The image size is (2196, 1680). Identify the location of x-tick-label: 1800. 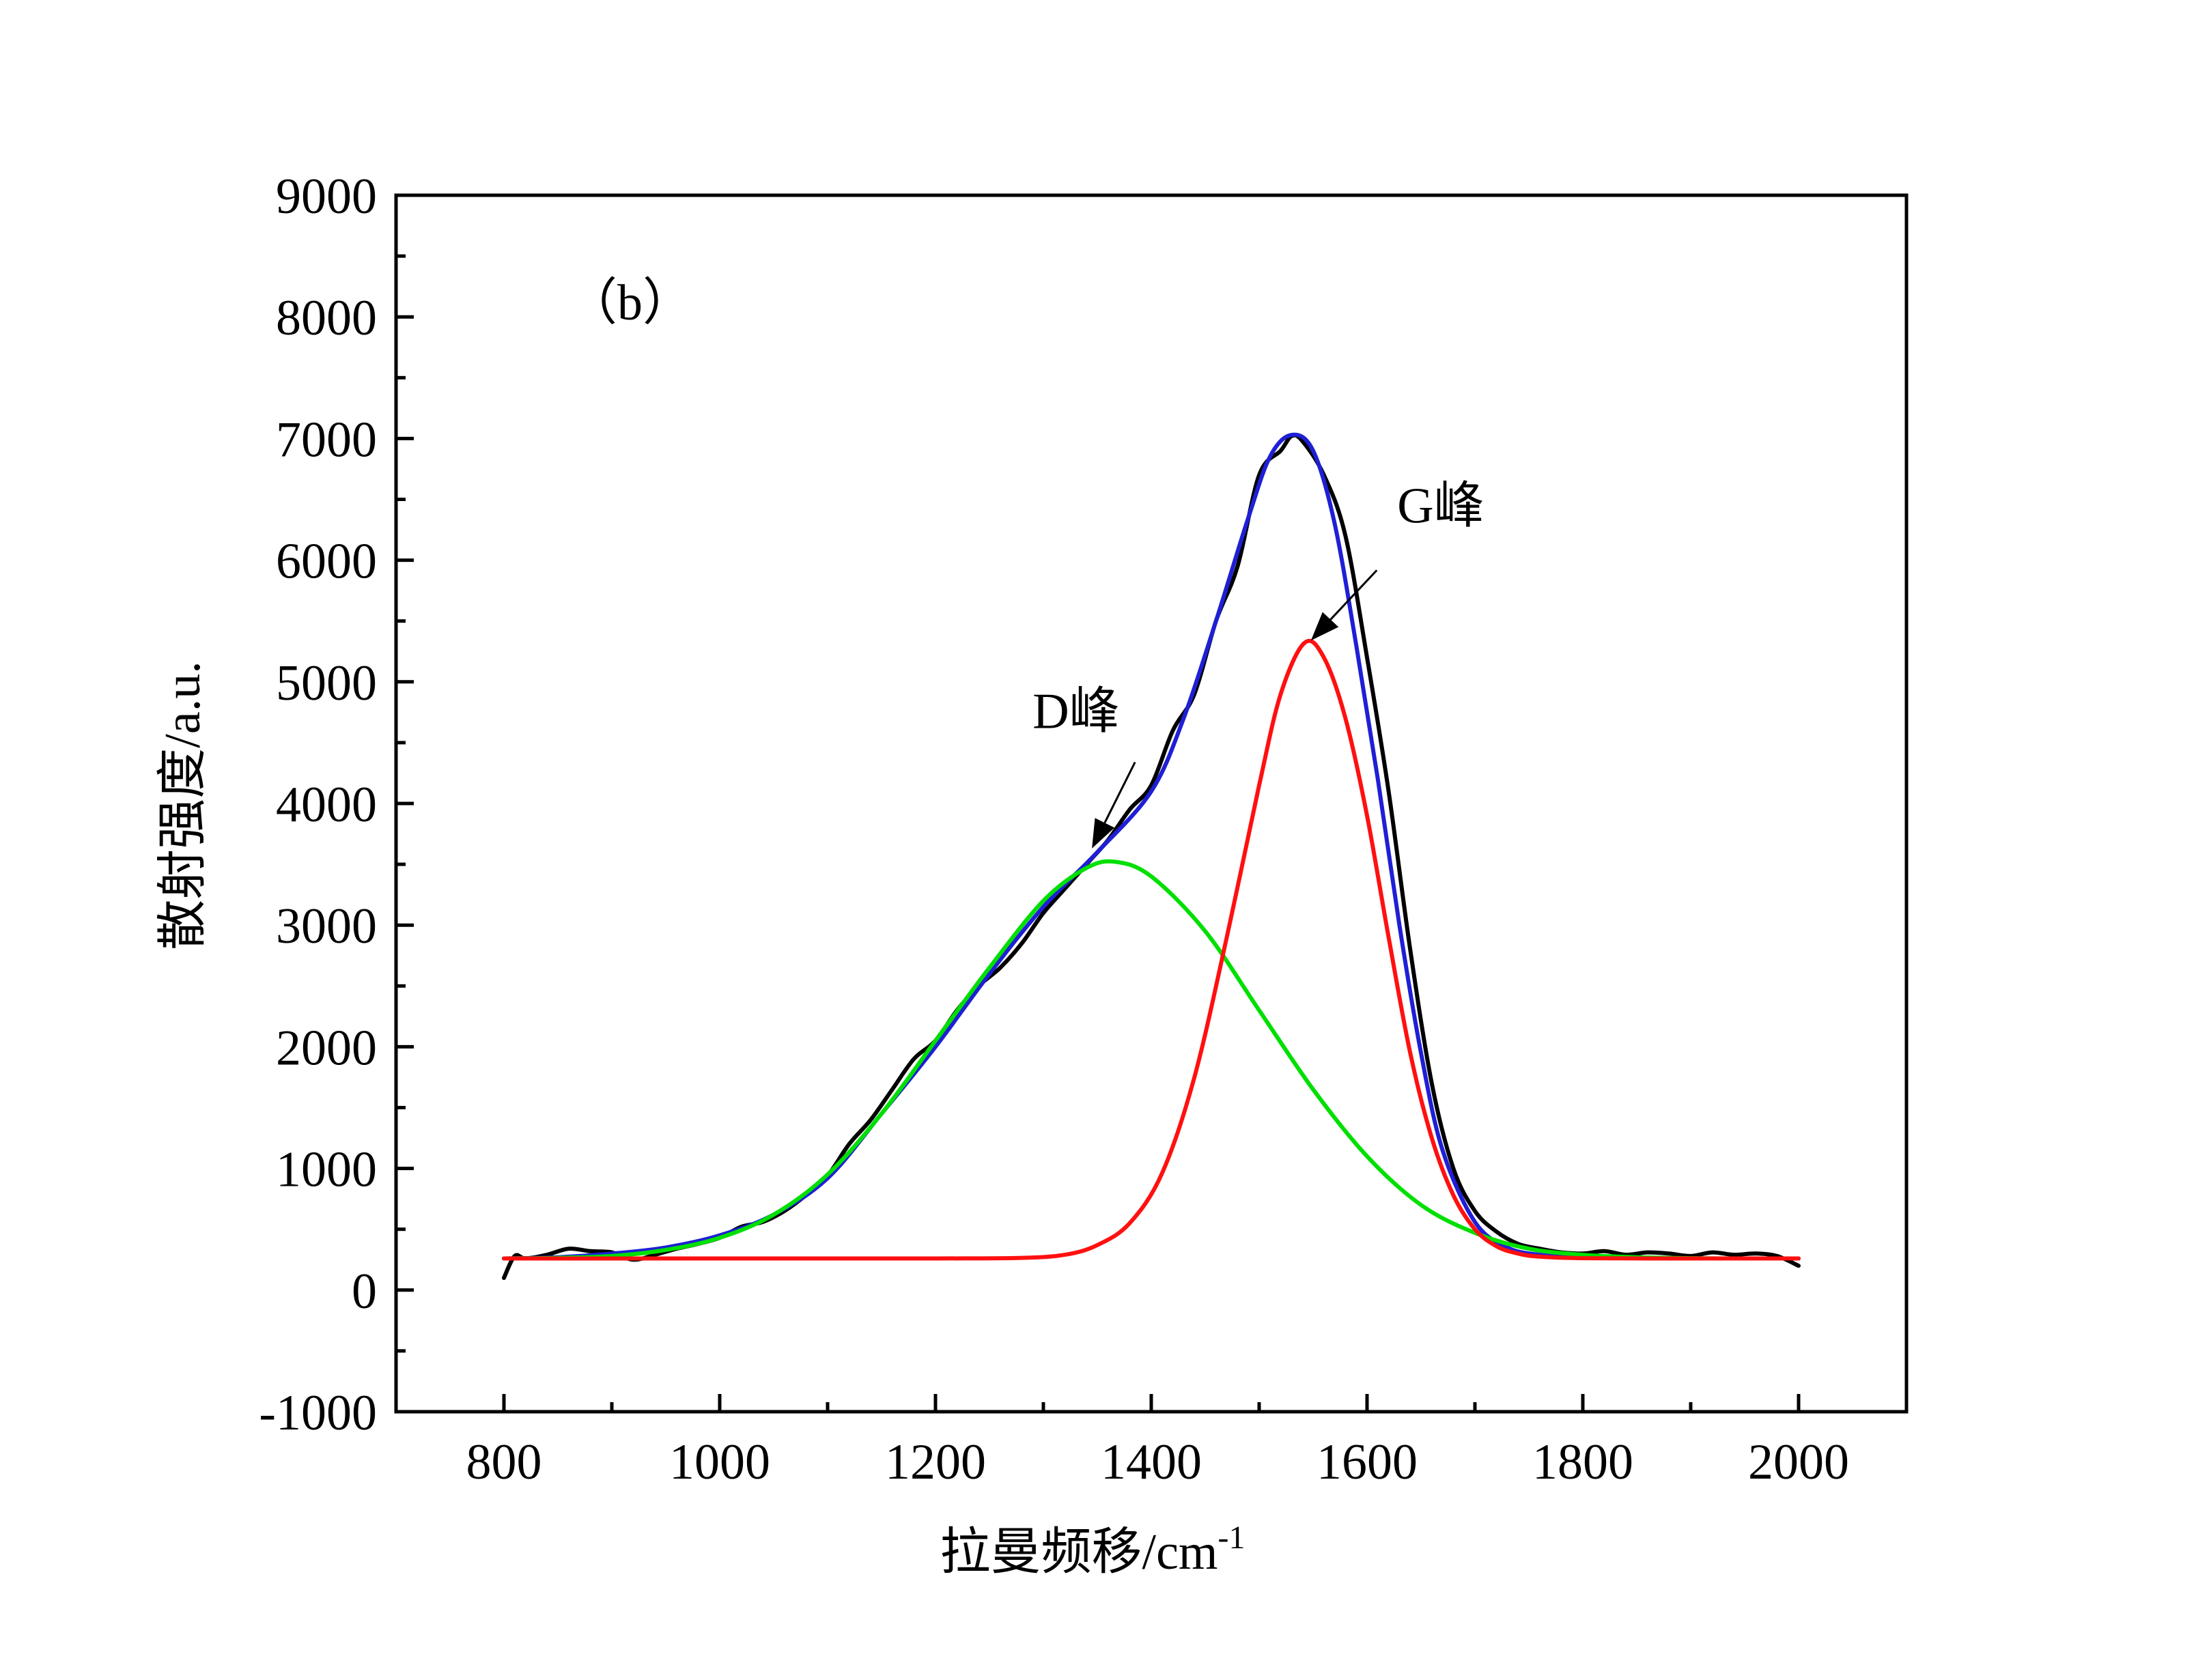
(1582, 1462).